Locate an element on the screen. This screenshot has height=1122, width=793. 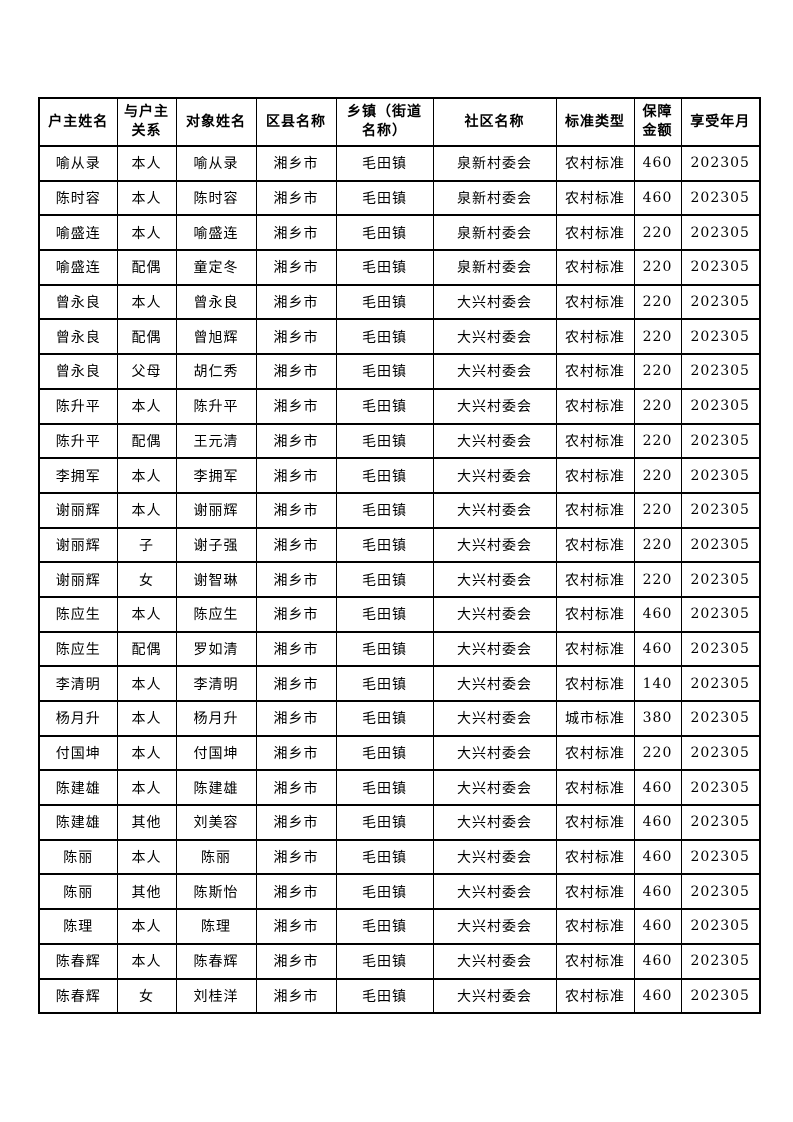
cell-guarantee_amount: 140 is located at coordinates (657, 683).